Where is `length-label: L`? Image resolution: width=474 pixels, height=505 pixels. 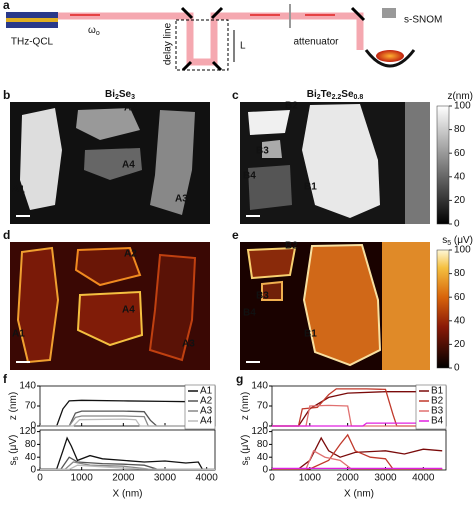
length-label: L is located at coordinates (243, 46).